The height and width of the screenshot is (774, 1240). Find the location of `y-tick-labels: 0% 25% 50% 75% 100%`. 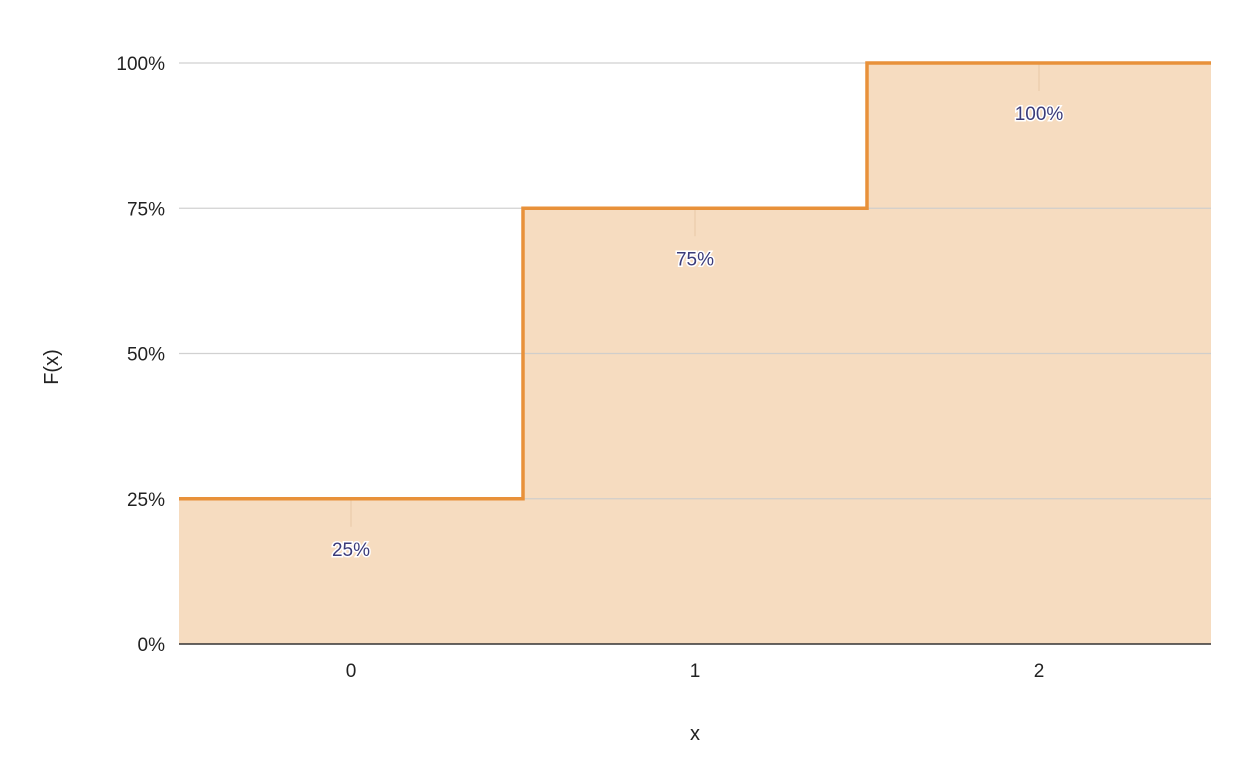

y-tick-labels: 0% 25% 50% 75% 100% is located at coordinates (140, 355).